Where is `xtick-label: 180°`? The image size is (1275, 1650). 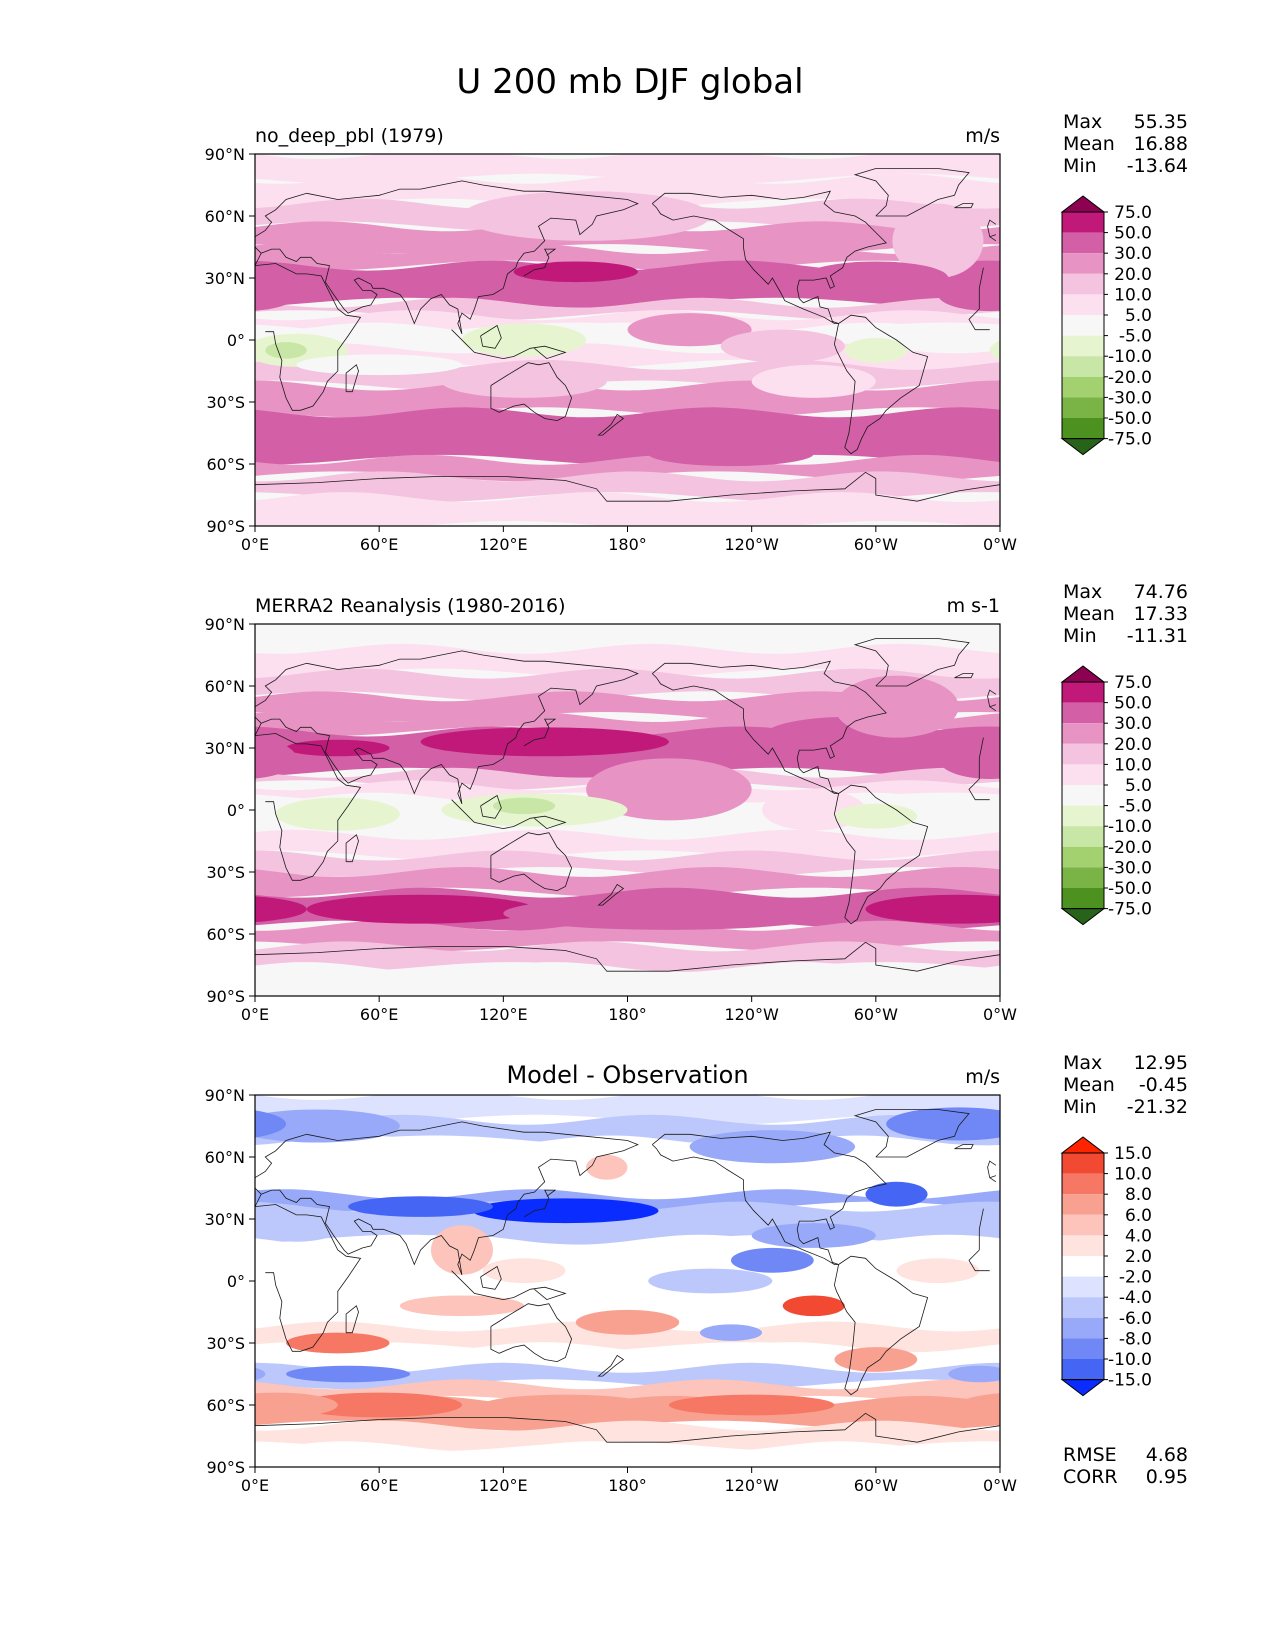 xtick-label: 180° is located at coordinates (627, 1014).